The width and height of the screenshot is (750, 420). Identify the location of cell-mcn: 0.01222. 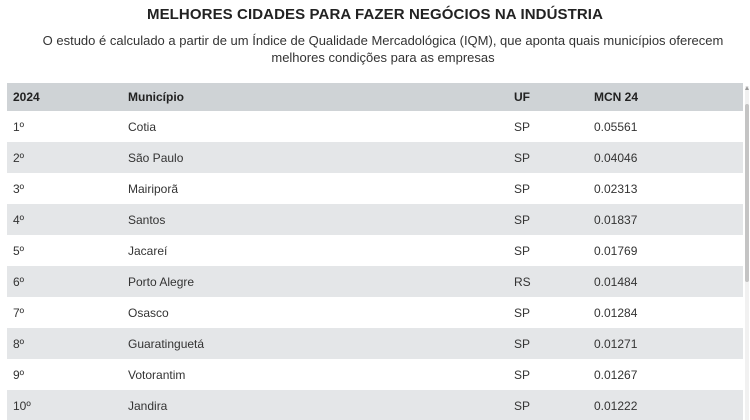
(668, 405).